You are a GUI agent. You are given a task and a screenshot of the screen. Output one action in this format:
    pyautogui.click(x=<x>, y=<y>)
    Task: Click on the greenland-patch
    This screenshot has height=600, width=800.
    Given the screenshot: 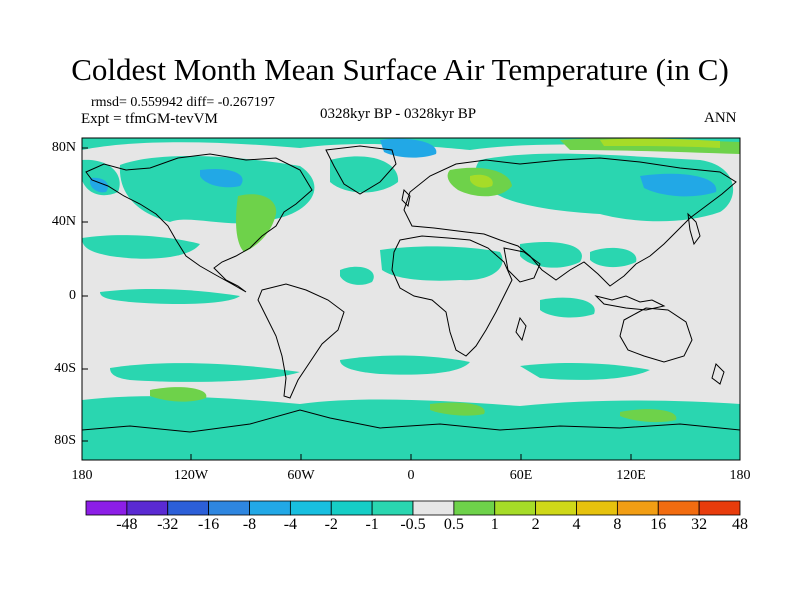 What is the action you would take?
    pyautogui.click(x=364, y=174)
    